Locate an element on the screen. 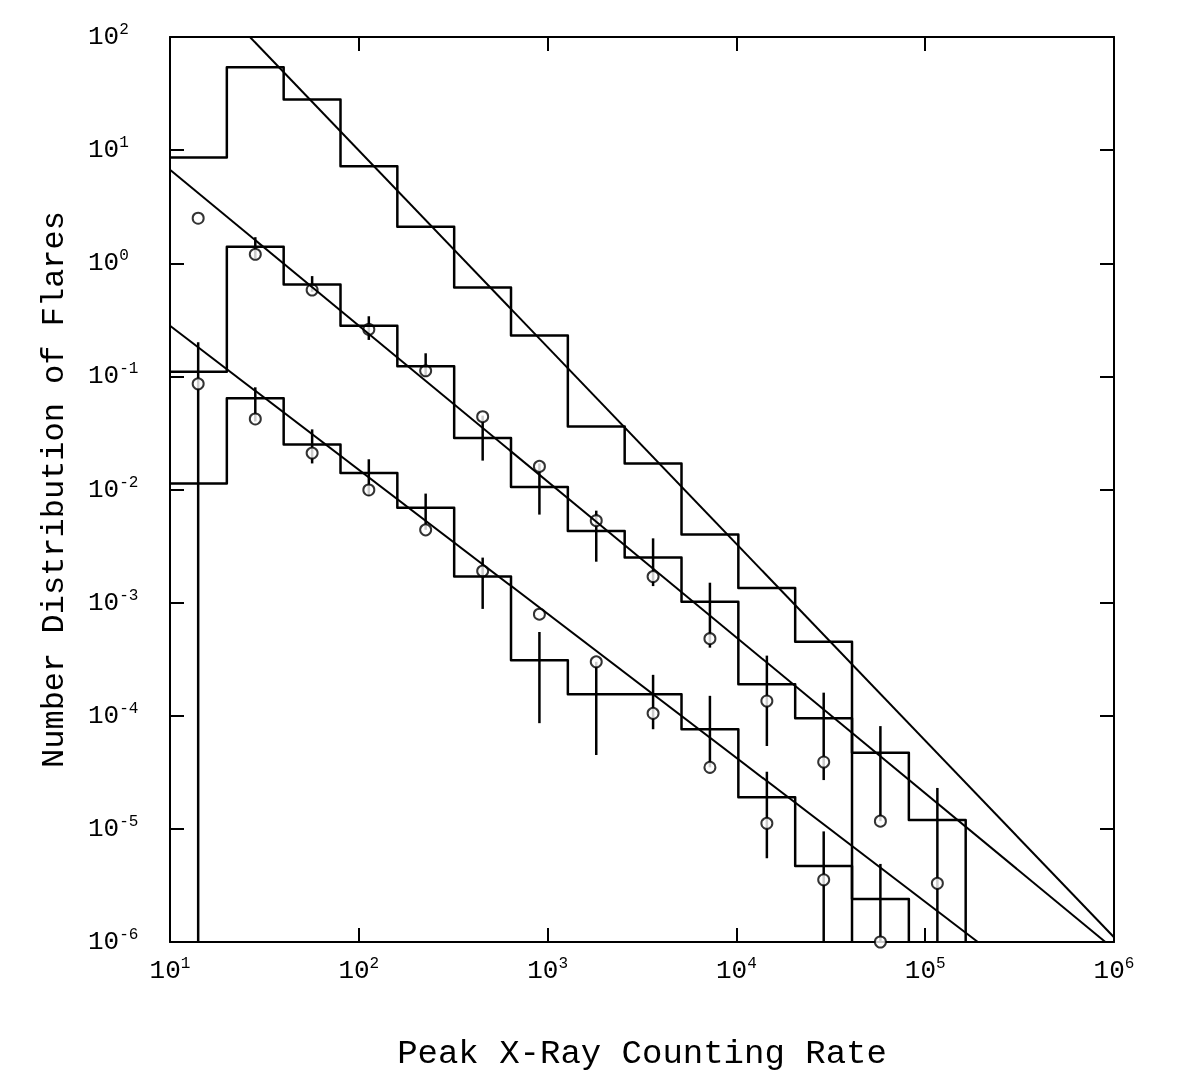 The height and width of the screenshot is (1084, 1177). x-axis-title: Peak X-Ray Counting Rate is located at coordinates (642, 1054).